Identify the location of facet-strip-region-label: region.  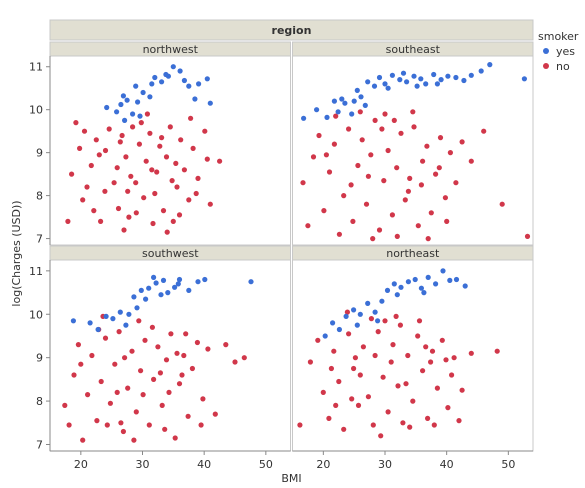
(292, 30).